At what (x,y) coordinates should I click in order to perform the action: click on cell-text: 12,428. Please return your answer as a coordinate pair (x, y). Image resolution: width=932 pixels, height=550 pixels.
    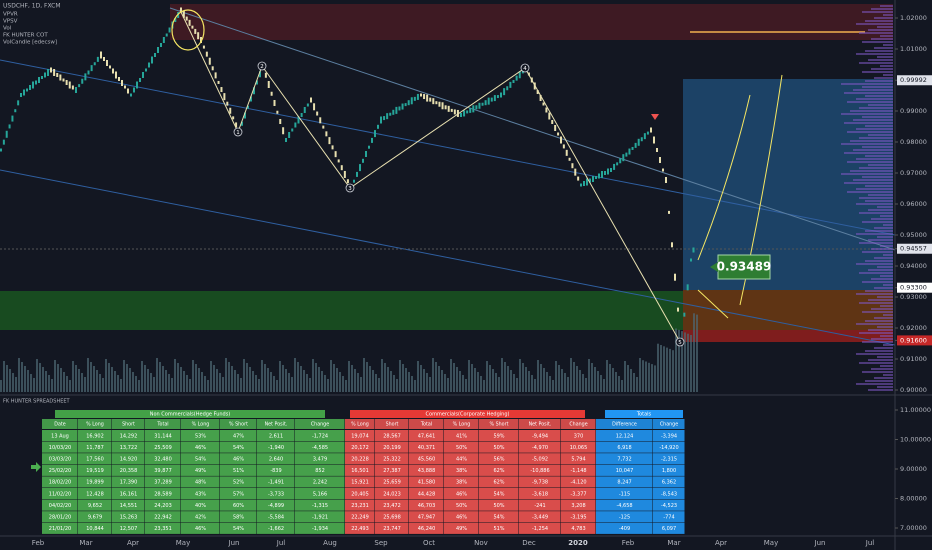
    Looking at the image, I should click on (95, 494).